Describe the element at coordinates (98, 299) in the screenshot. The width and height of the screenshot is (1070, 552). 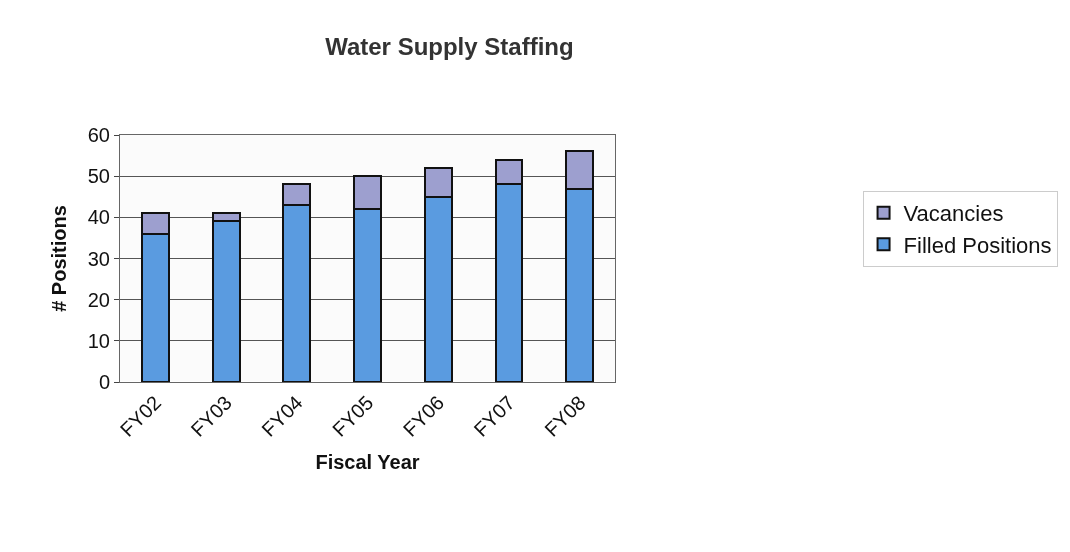
I see `y-tick-label: 20` at that location.